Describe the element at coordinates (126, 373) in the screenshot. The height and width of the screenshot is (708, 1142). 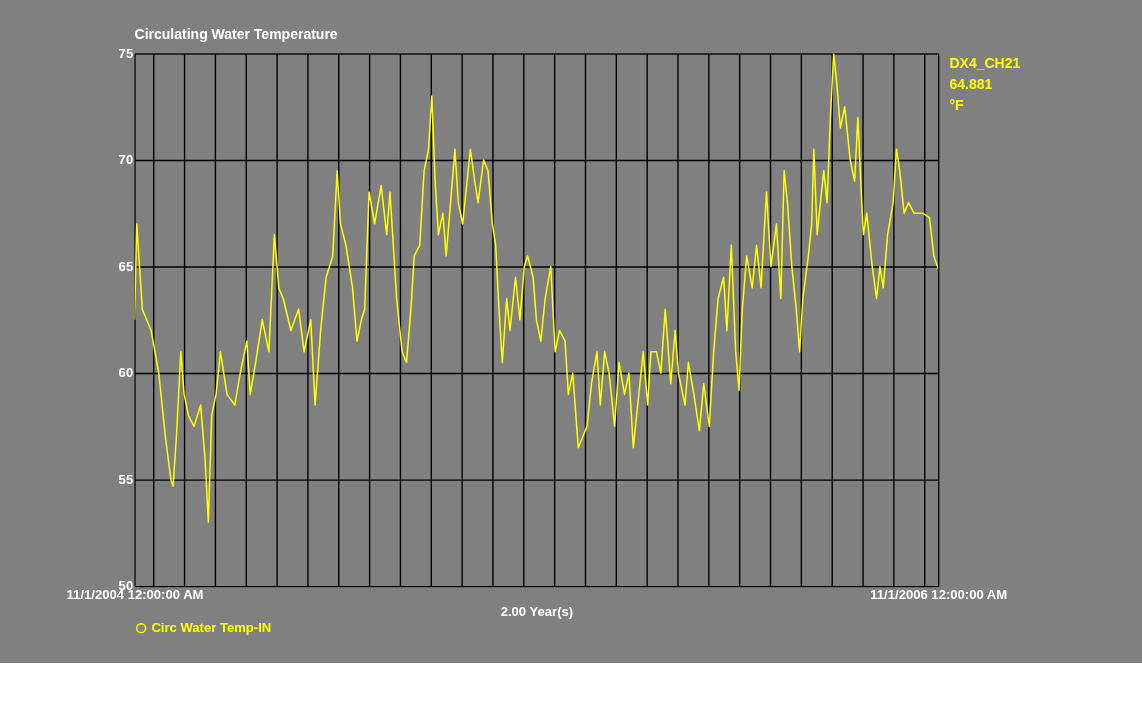
I see `y-tick-label: 60` at that location.